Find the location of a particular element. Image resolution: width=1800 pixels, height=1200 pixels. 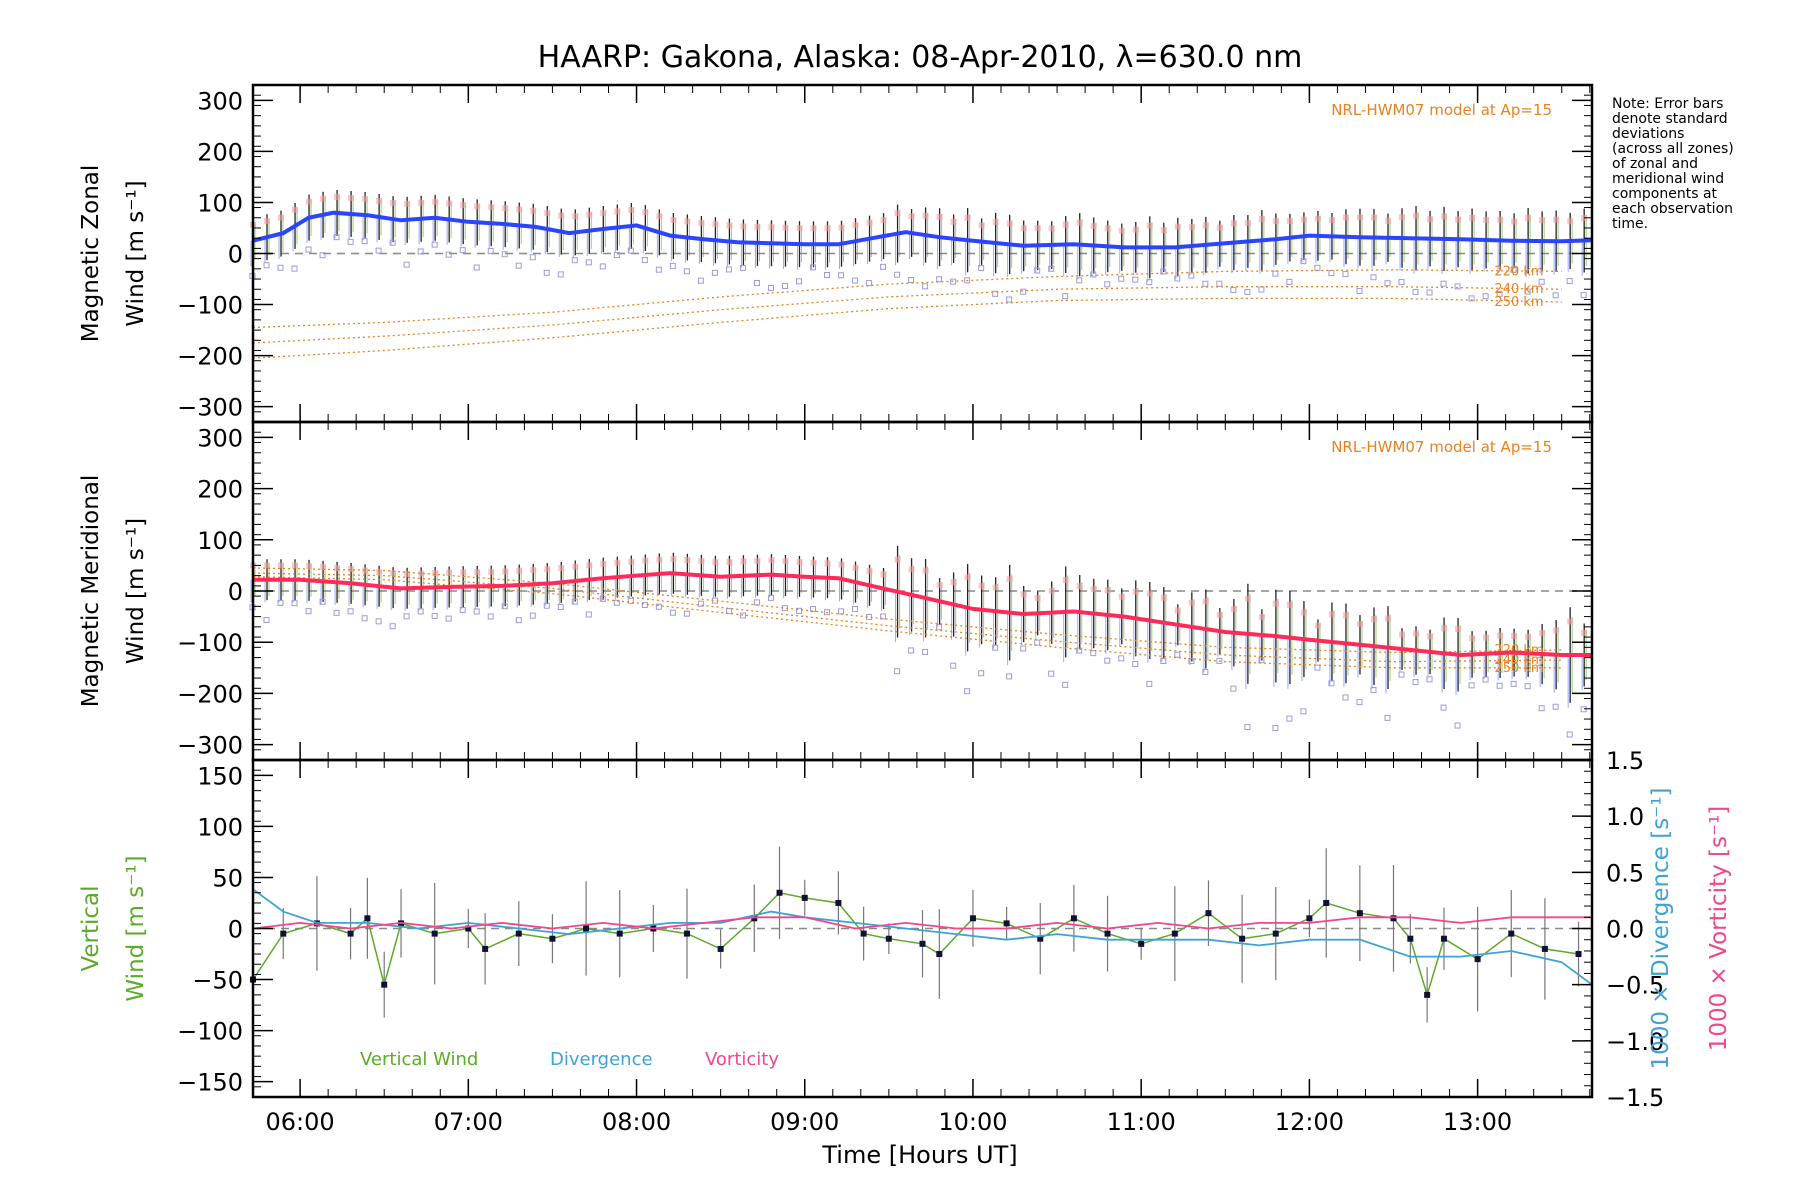

y-tick-label: 200 is located at coordinates (220, 490).